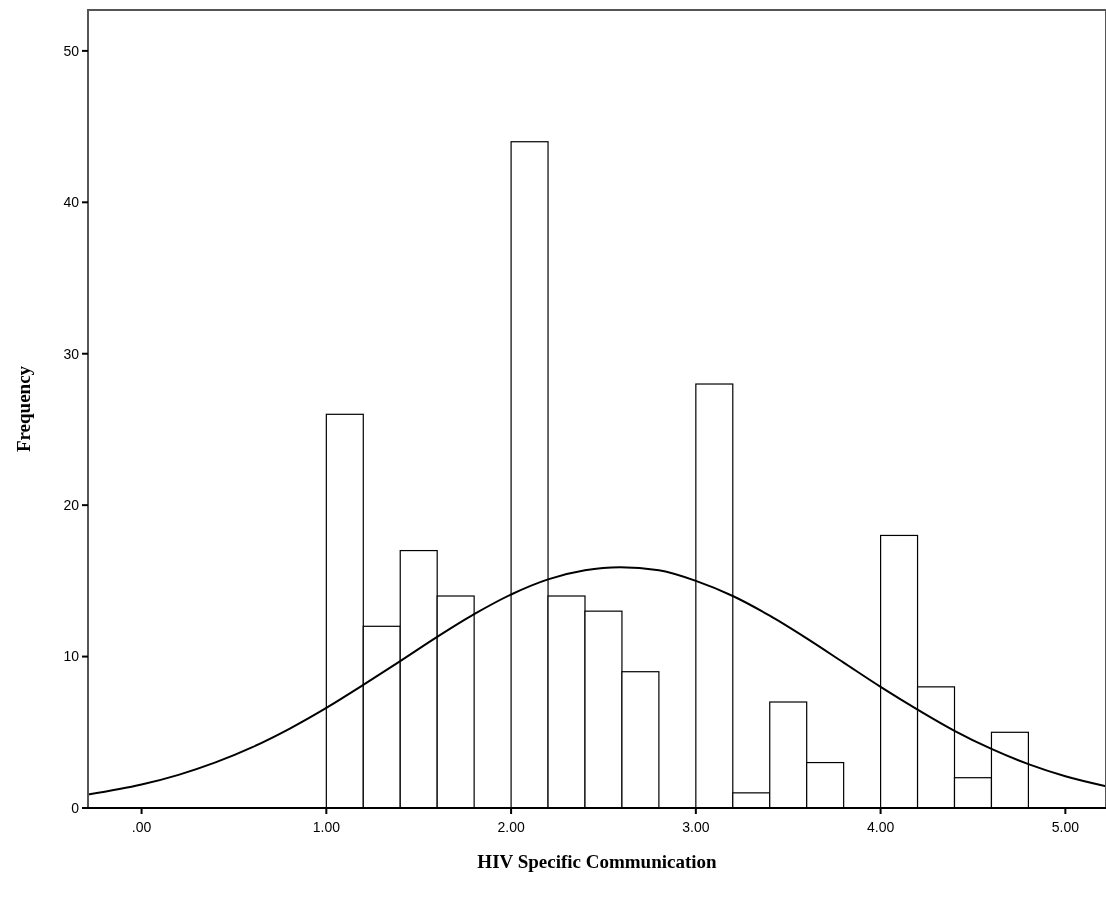 The image size is (1106, 898). I want to click on y-tick-label: 40, so click(71, 202).